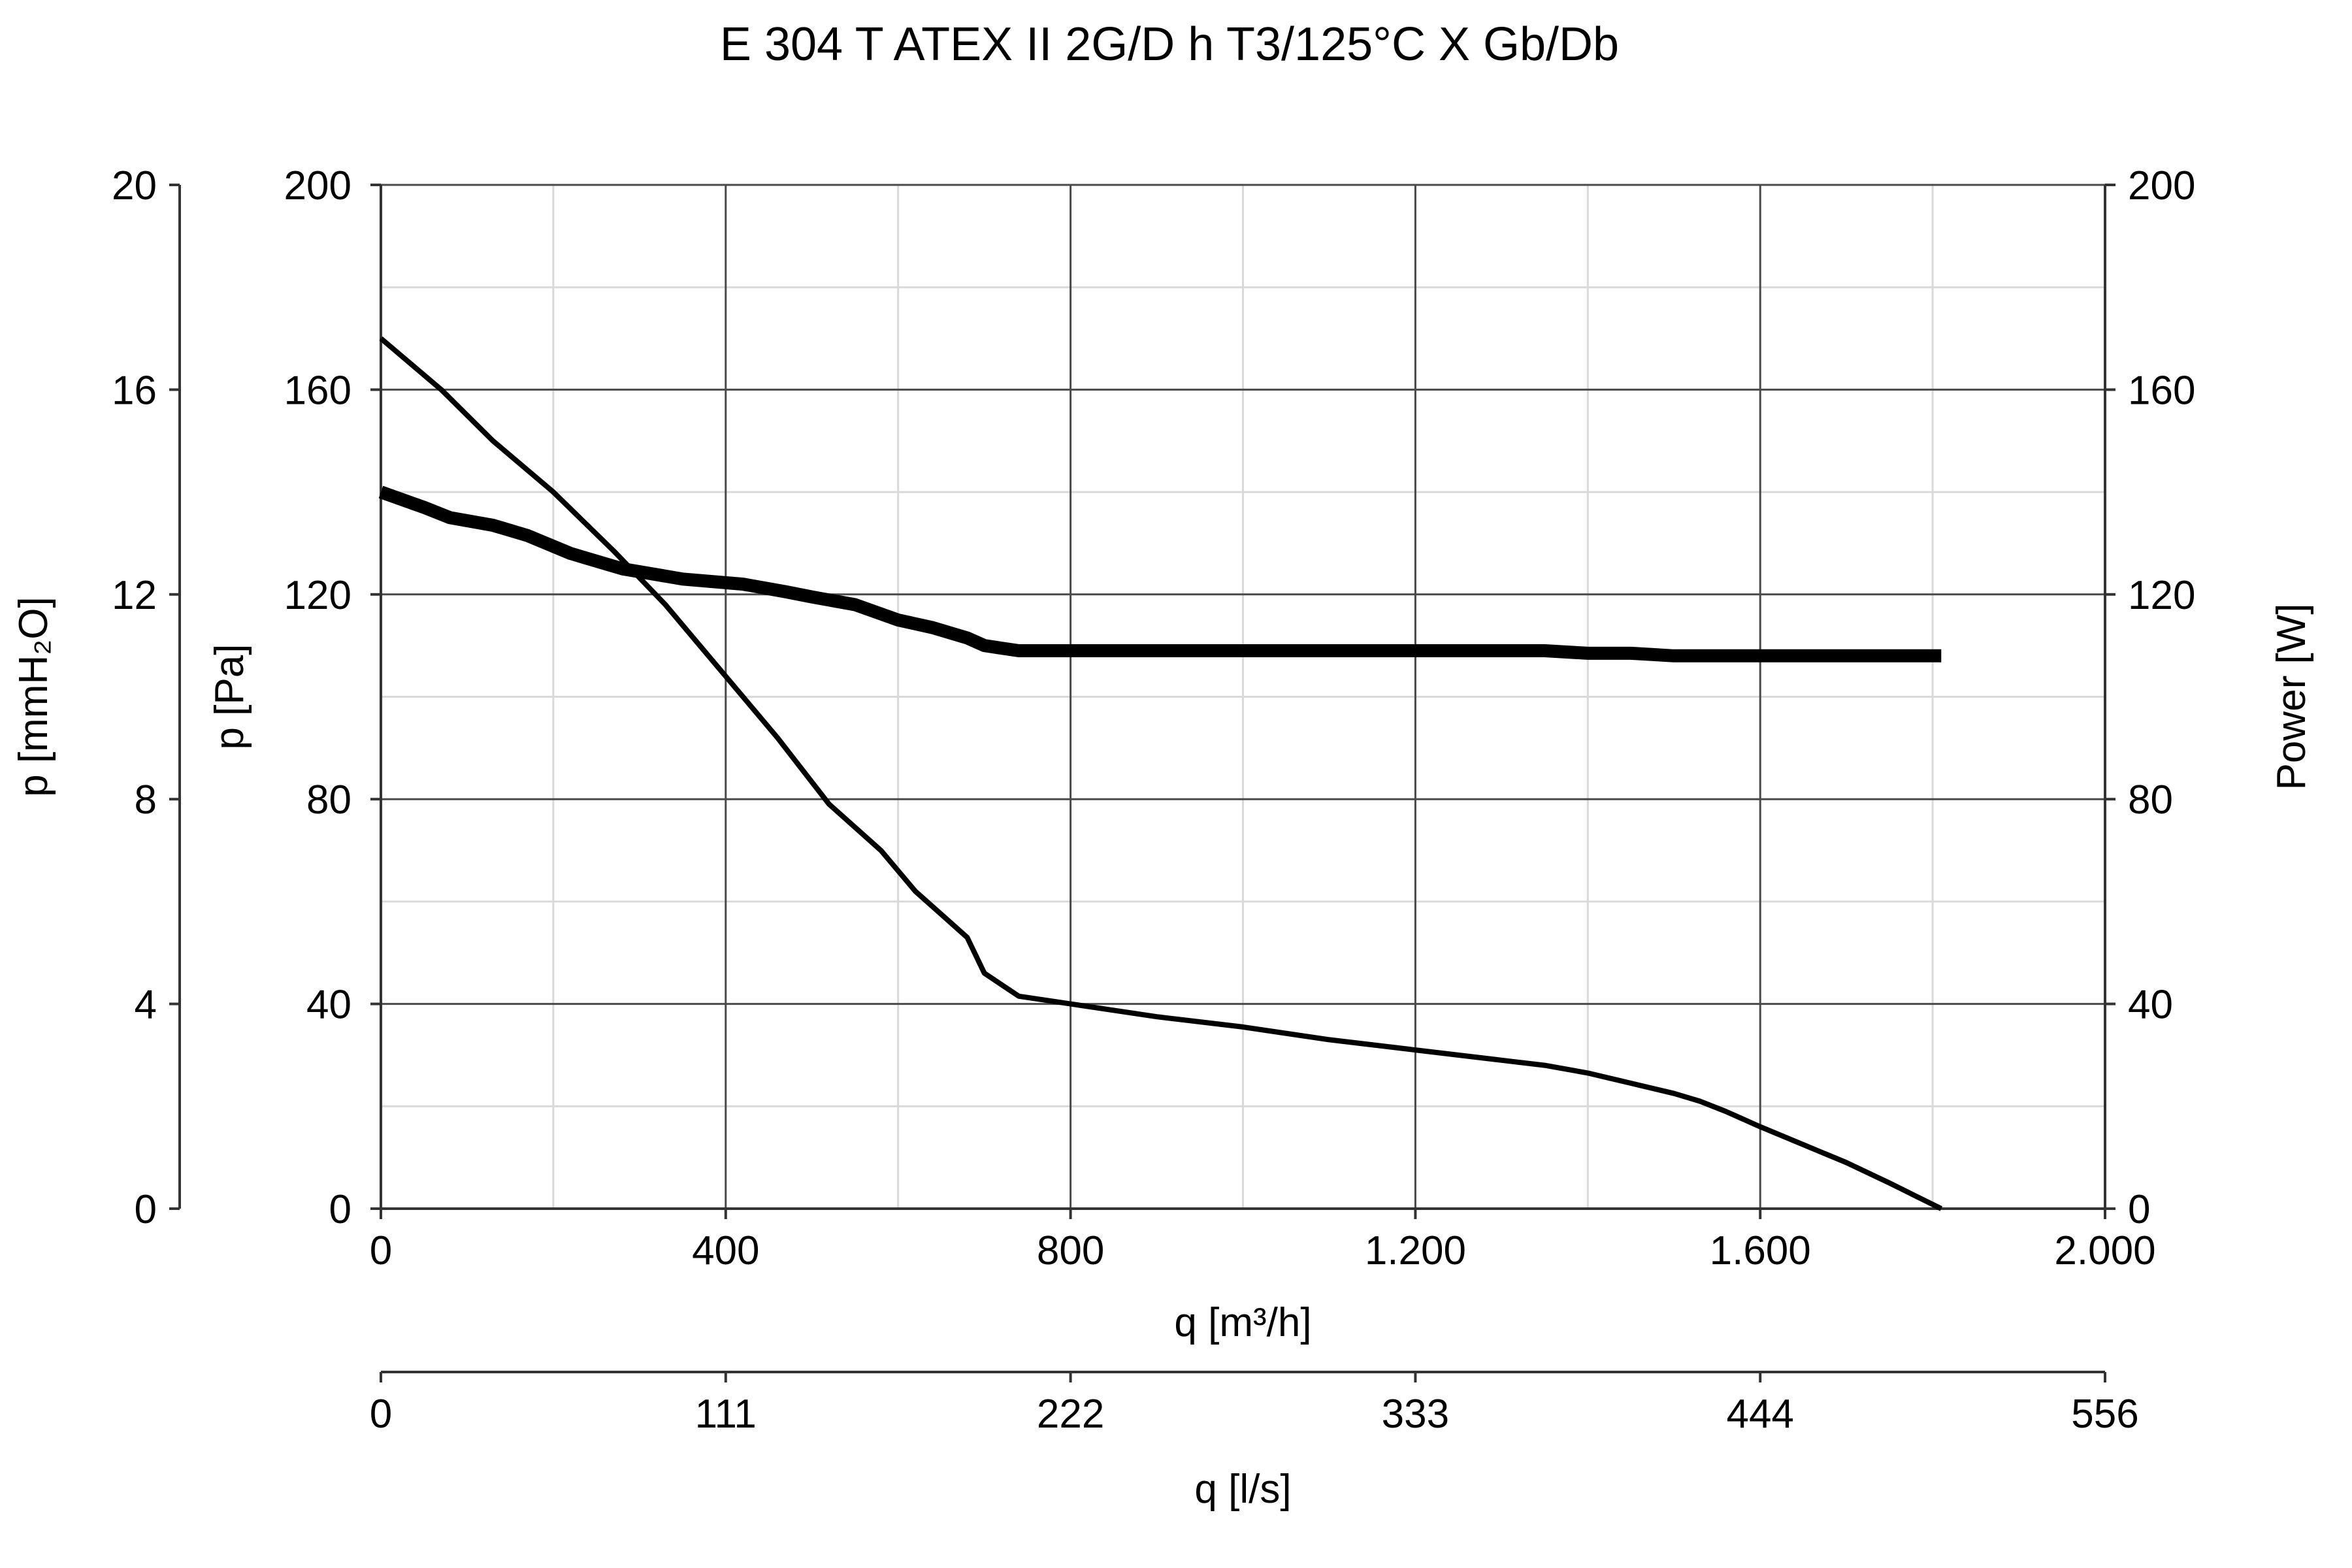 Image resolution: width=2352 pixels, height=1568 pixels. I want to click on x-tick-label-m3h: 2.000, so click(2104, 1250).